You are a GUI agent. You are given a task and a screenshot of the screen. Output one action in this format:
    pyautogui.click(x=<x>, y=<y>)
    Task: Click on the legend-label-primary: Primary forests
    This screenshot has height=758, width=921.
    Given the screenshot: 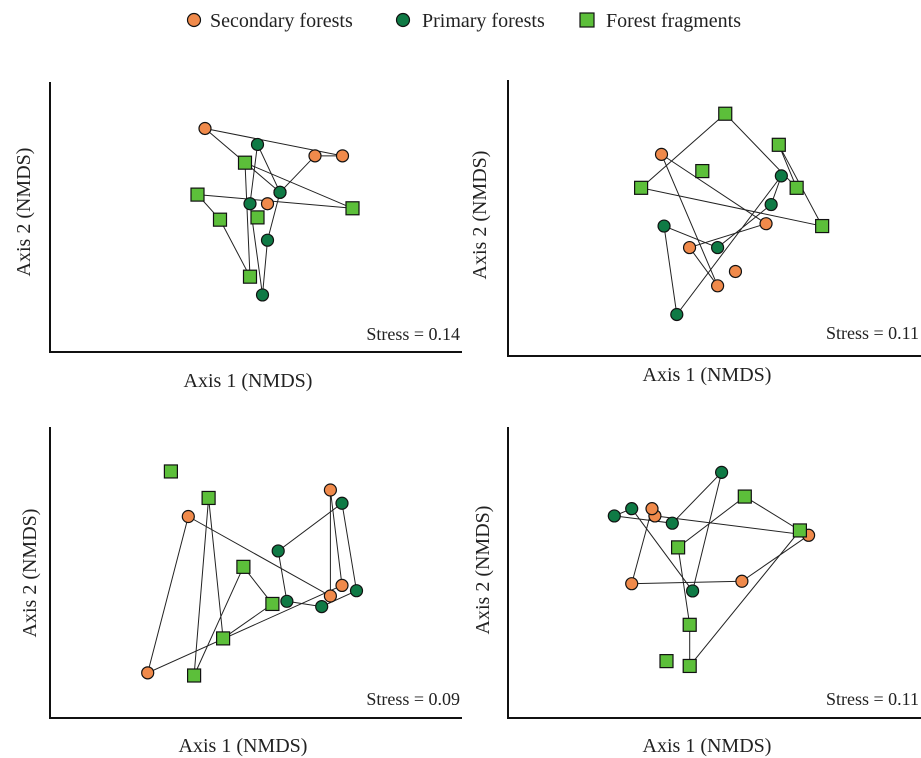 What is the action you would take?
    pyautogui.click(x=483, y=21)
    